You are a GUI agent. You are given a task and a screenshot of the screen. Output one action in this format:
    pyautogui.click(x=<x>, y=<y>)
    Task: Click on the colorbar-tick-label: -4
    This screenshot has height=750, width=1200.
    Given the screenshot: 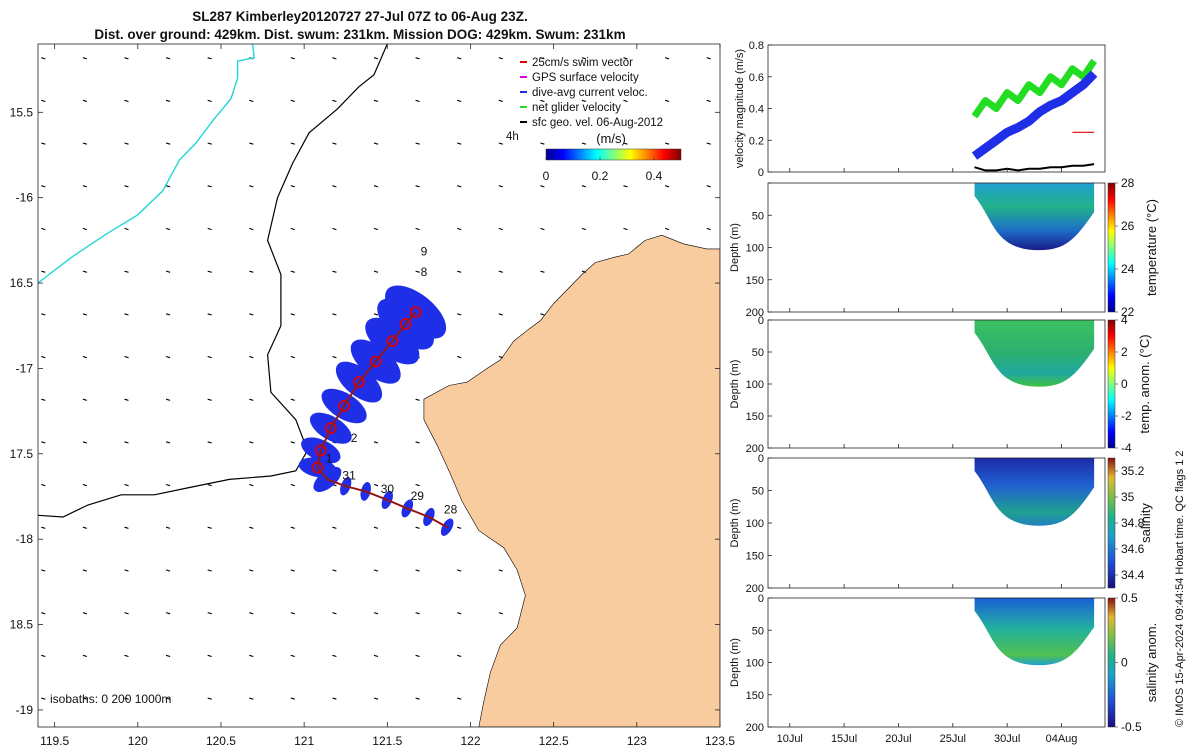 What is the action you would take?
    pyautogui.click(x=1126, y=448)
    